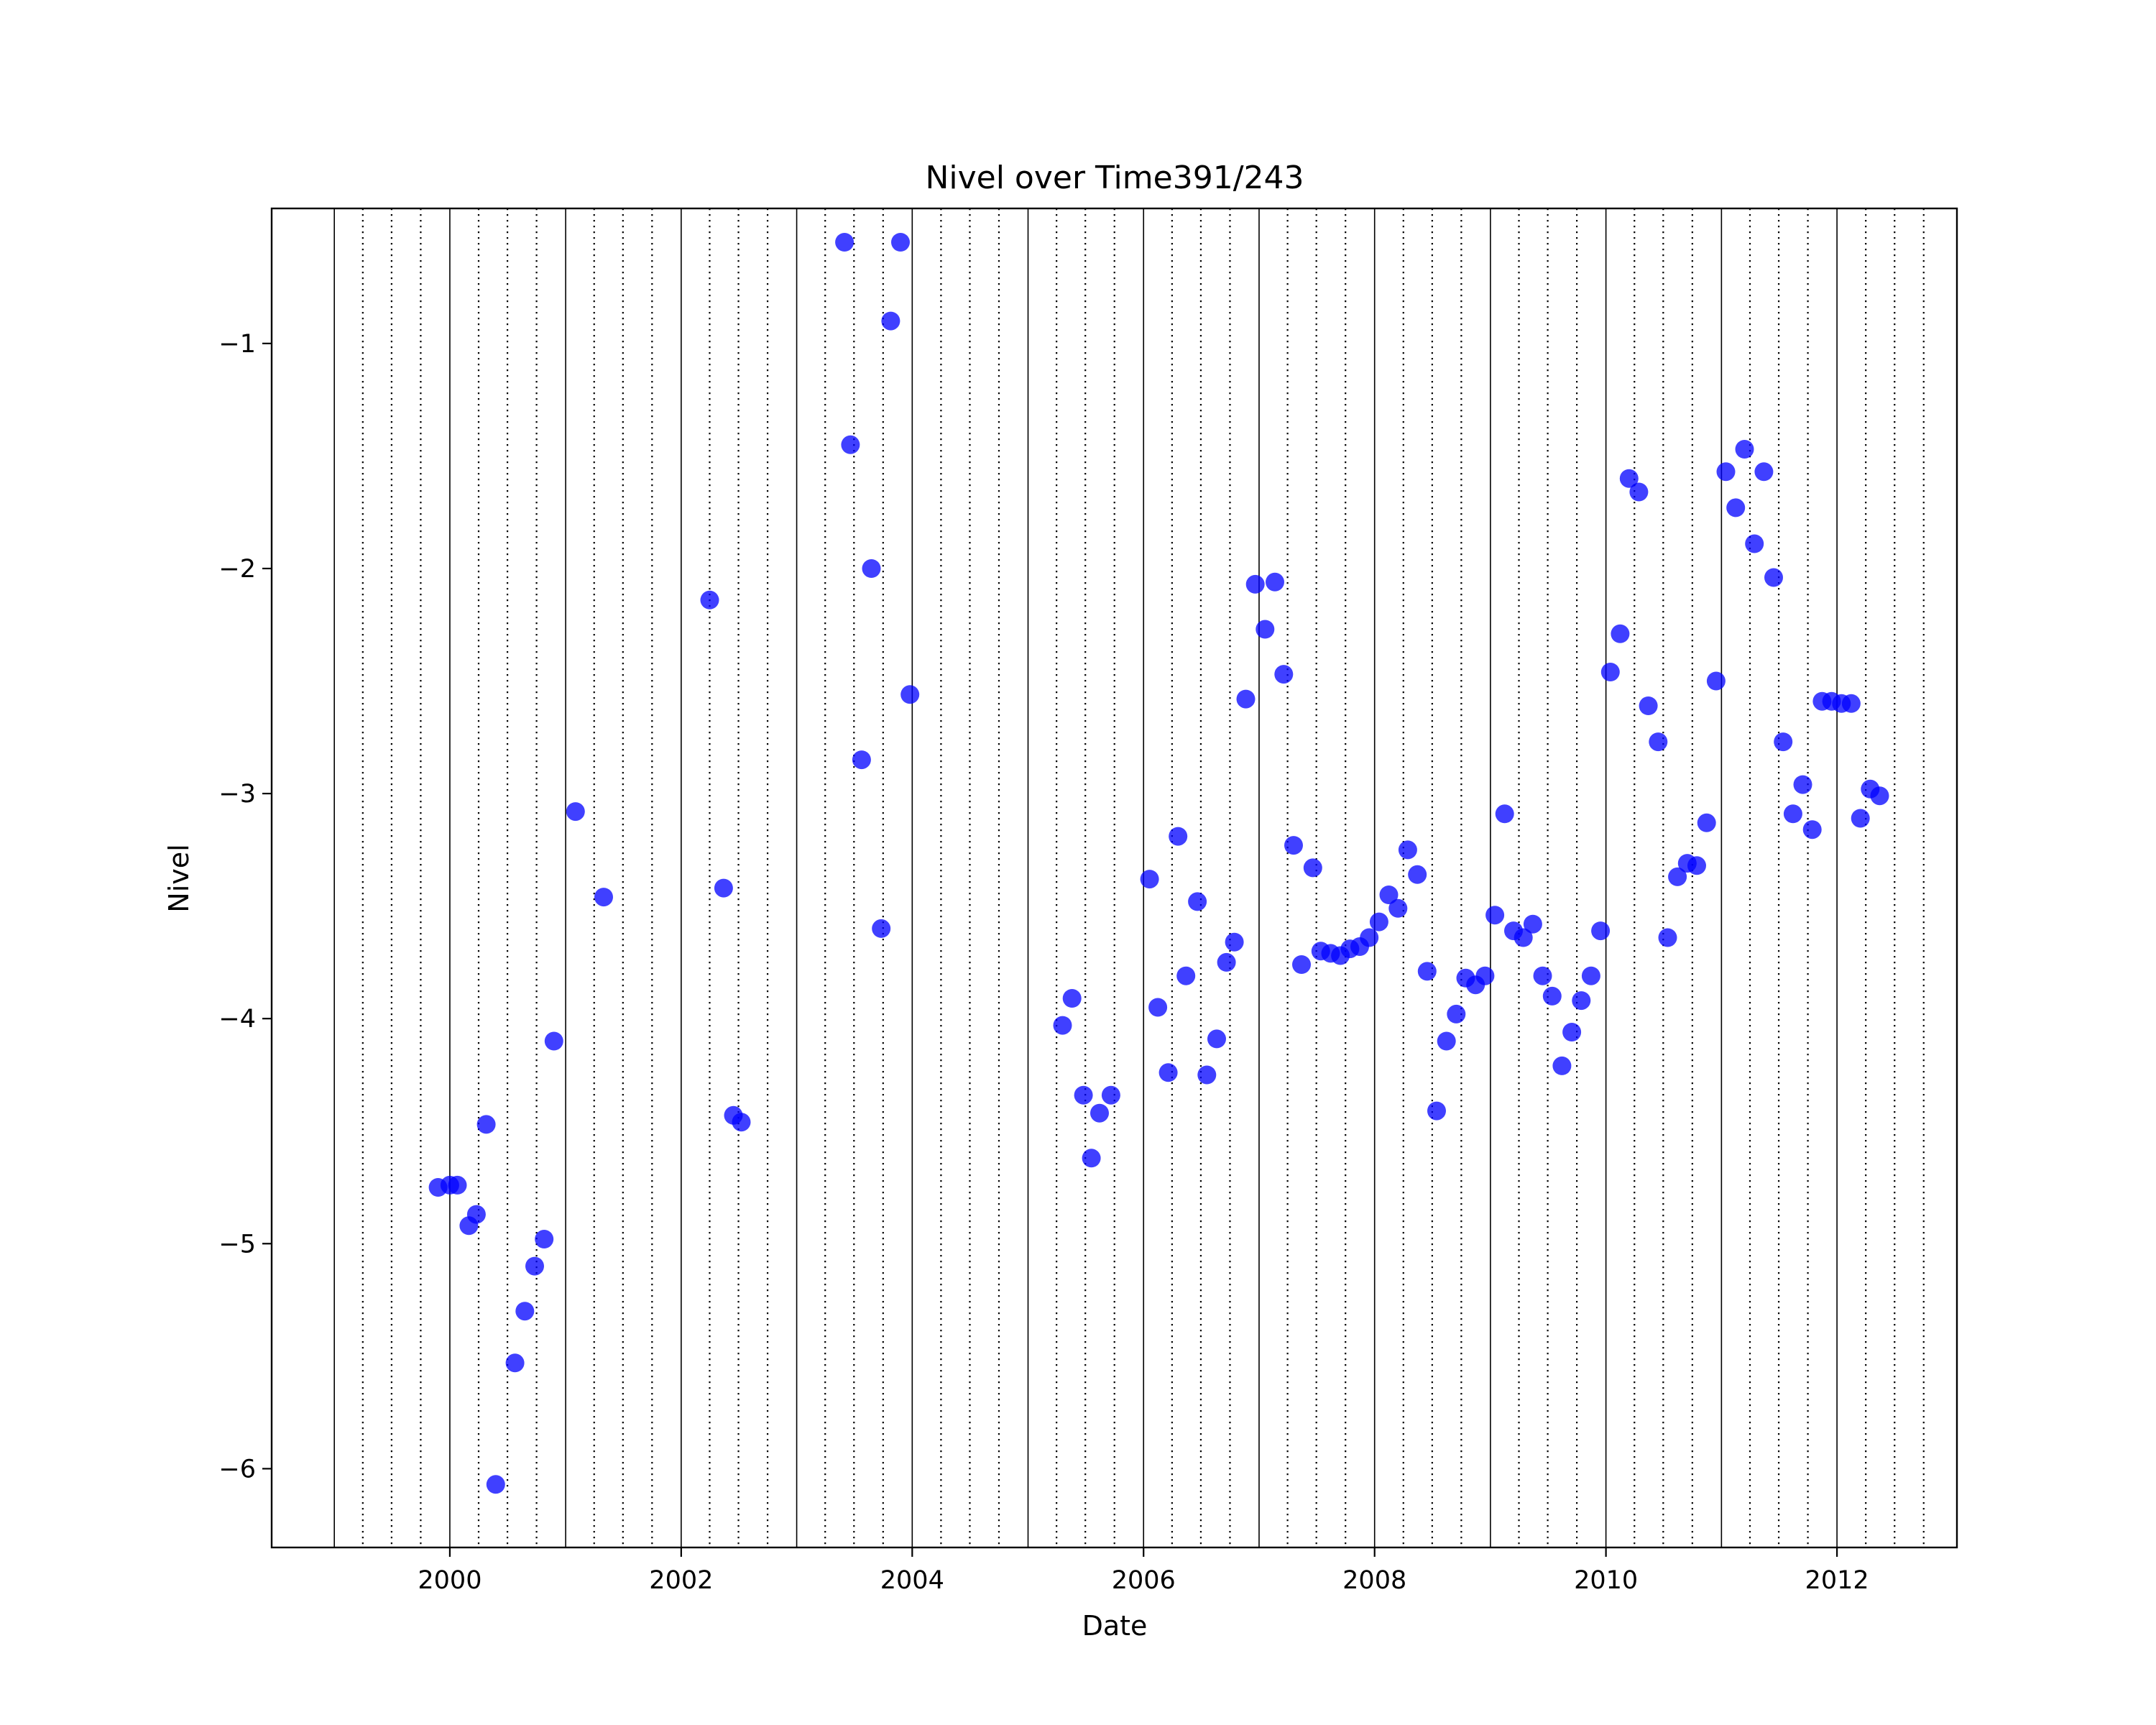 The image size is (2156, 1725). I want to click on x-tick-label: 2004, so click(912, 1580).